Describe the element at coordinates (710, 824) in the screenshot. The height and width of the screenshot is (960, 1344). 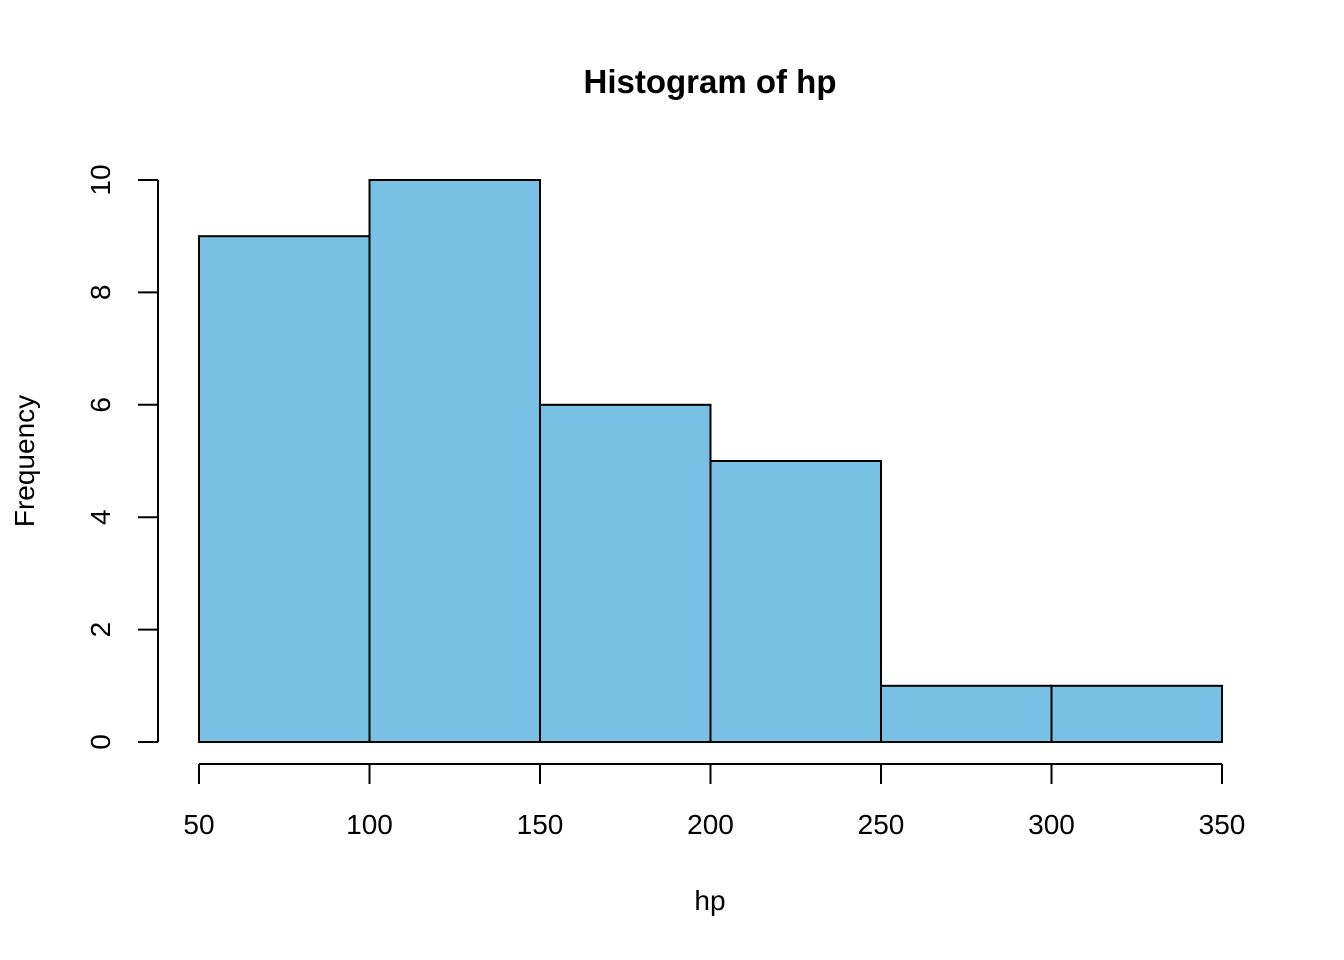
I see `x-tick-label-200: 200` at that location.